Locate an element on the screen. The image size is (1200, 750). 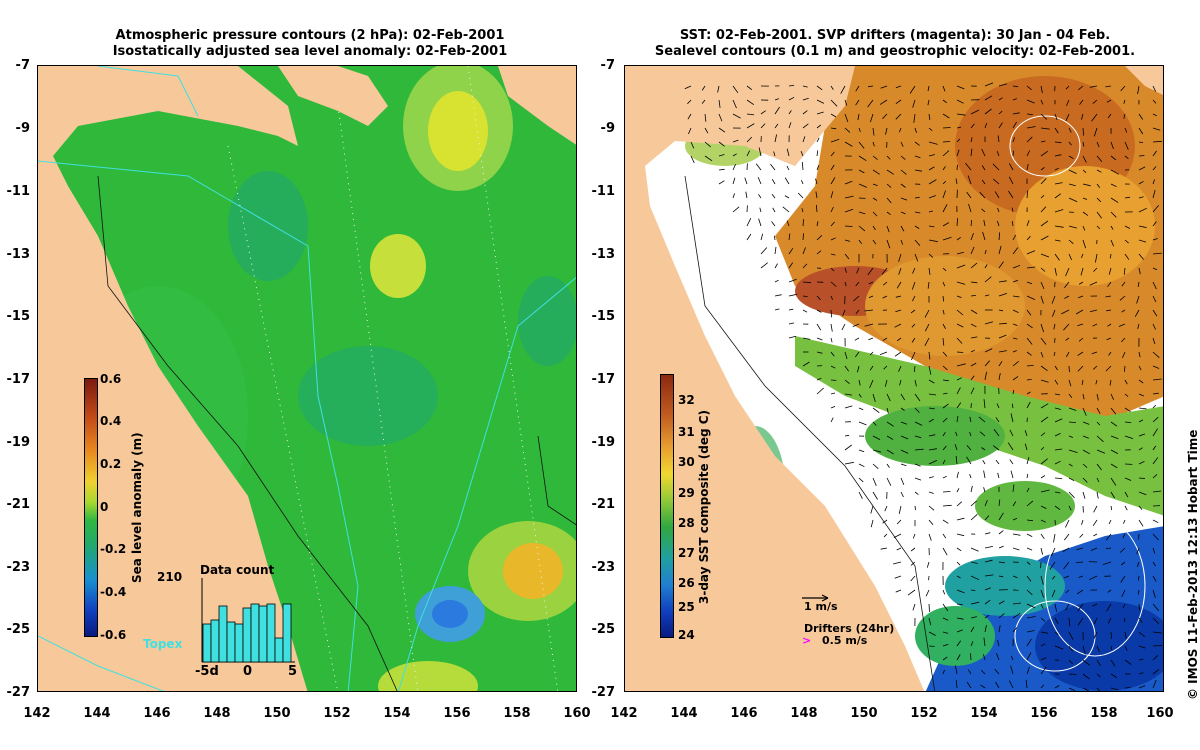
left-y-tick: -7 is located at coordinates (22, 65).